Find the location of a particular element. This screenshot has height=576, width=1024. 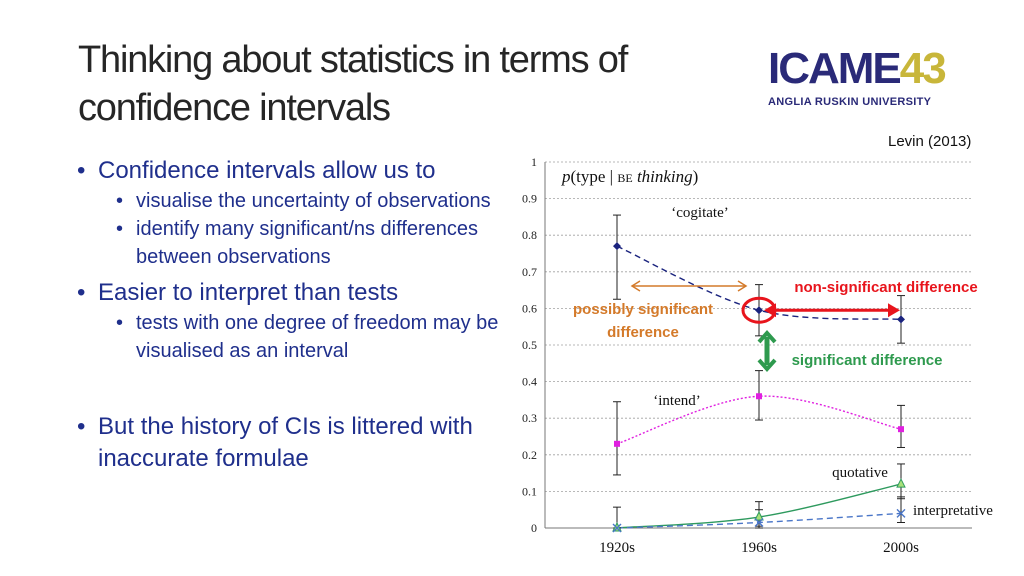

non-significant-label: non-significant difference is located at coordinates (885, 287).